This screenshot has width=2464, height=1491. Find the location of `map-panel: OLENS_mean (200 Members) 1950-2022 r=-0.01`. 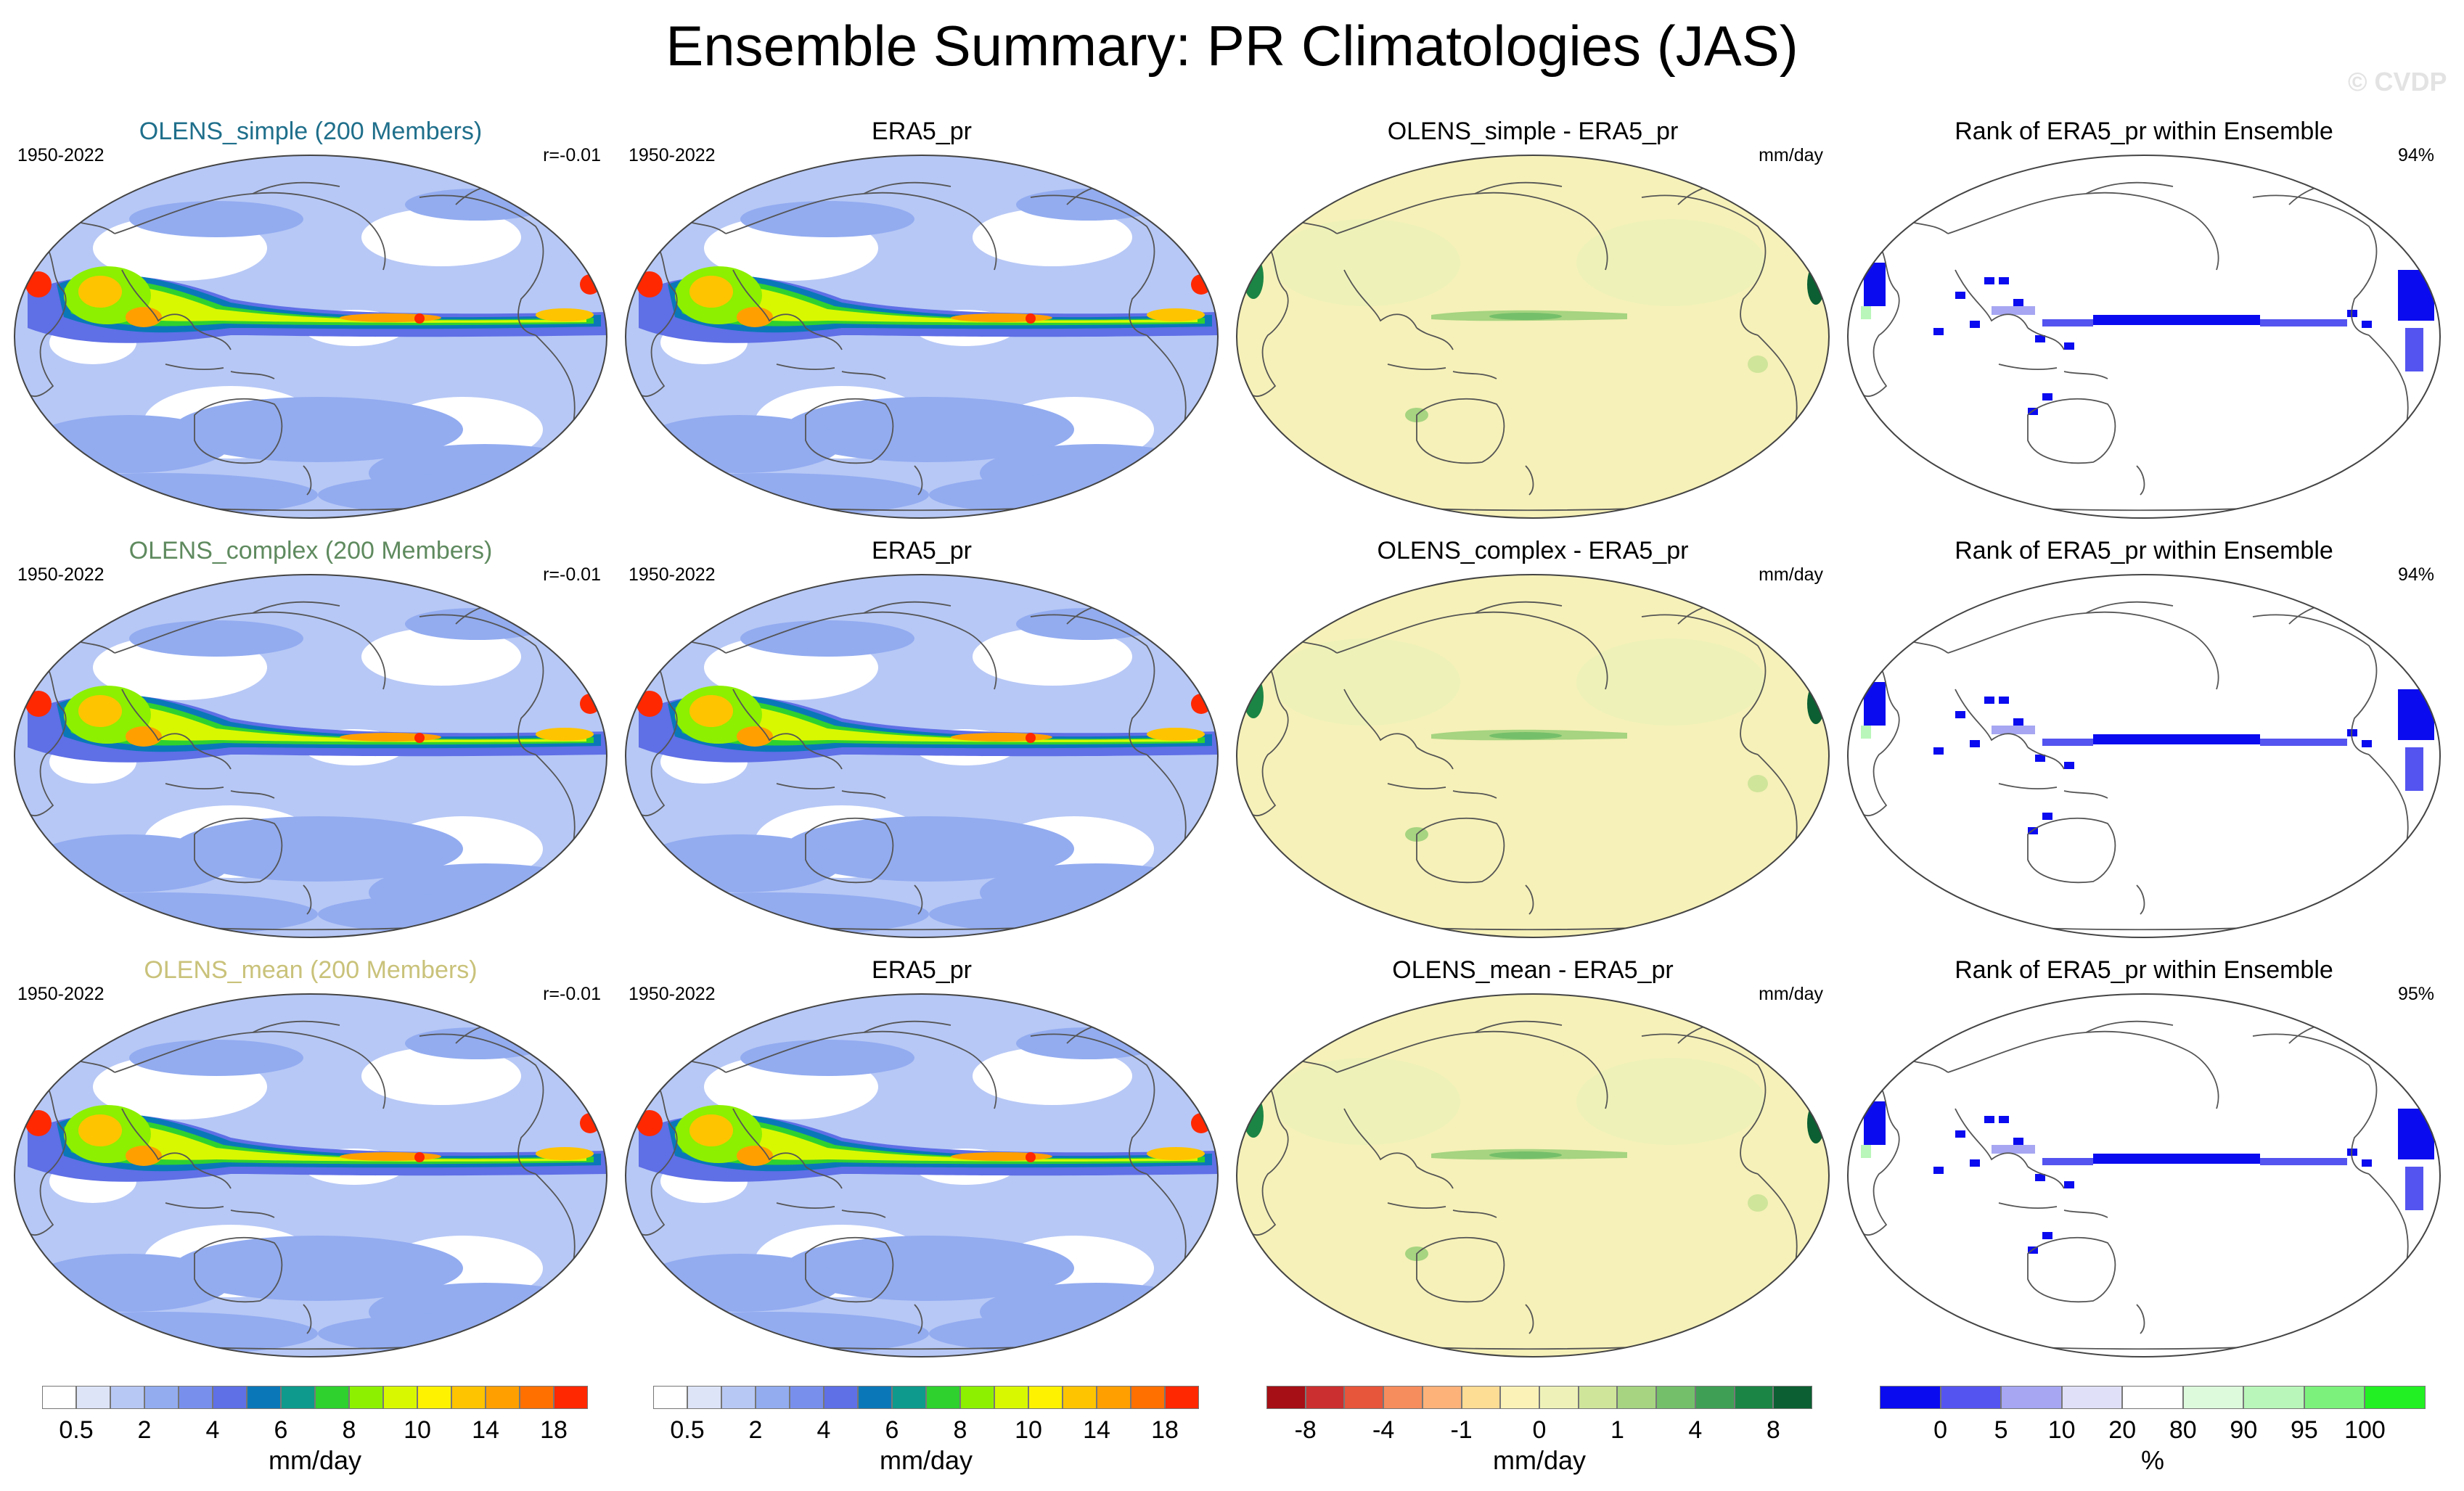

map-panel: OLENS_mean (200 Members) 1950-2022 r=-0.01 is located at coordinates (310, 1163).